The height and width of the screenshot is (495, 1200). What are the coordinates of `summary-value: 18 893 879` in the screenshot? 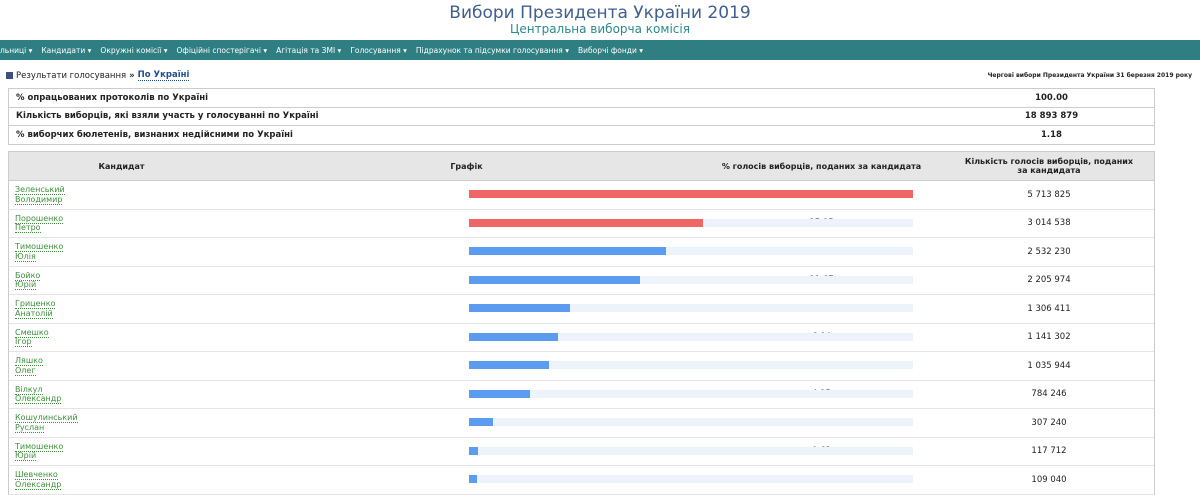 It's located at (1051, 116).